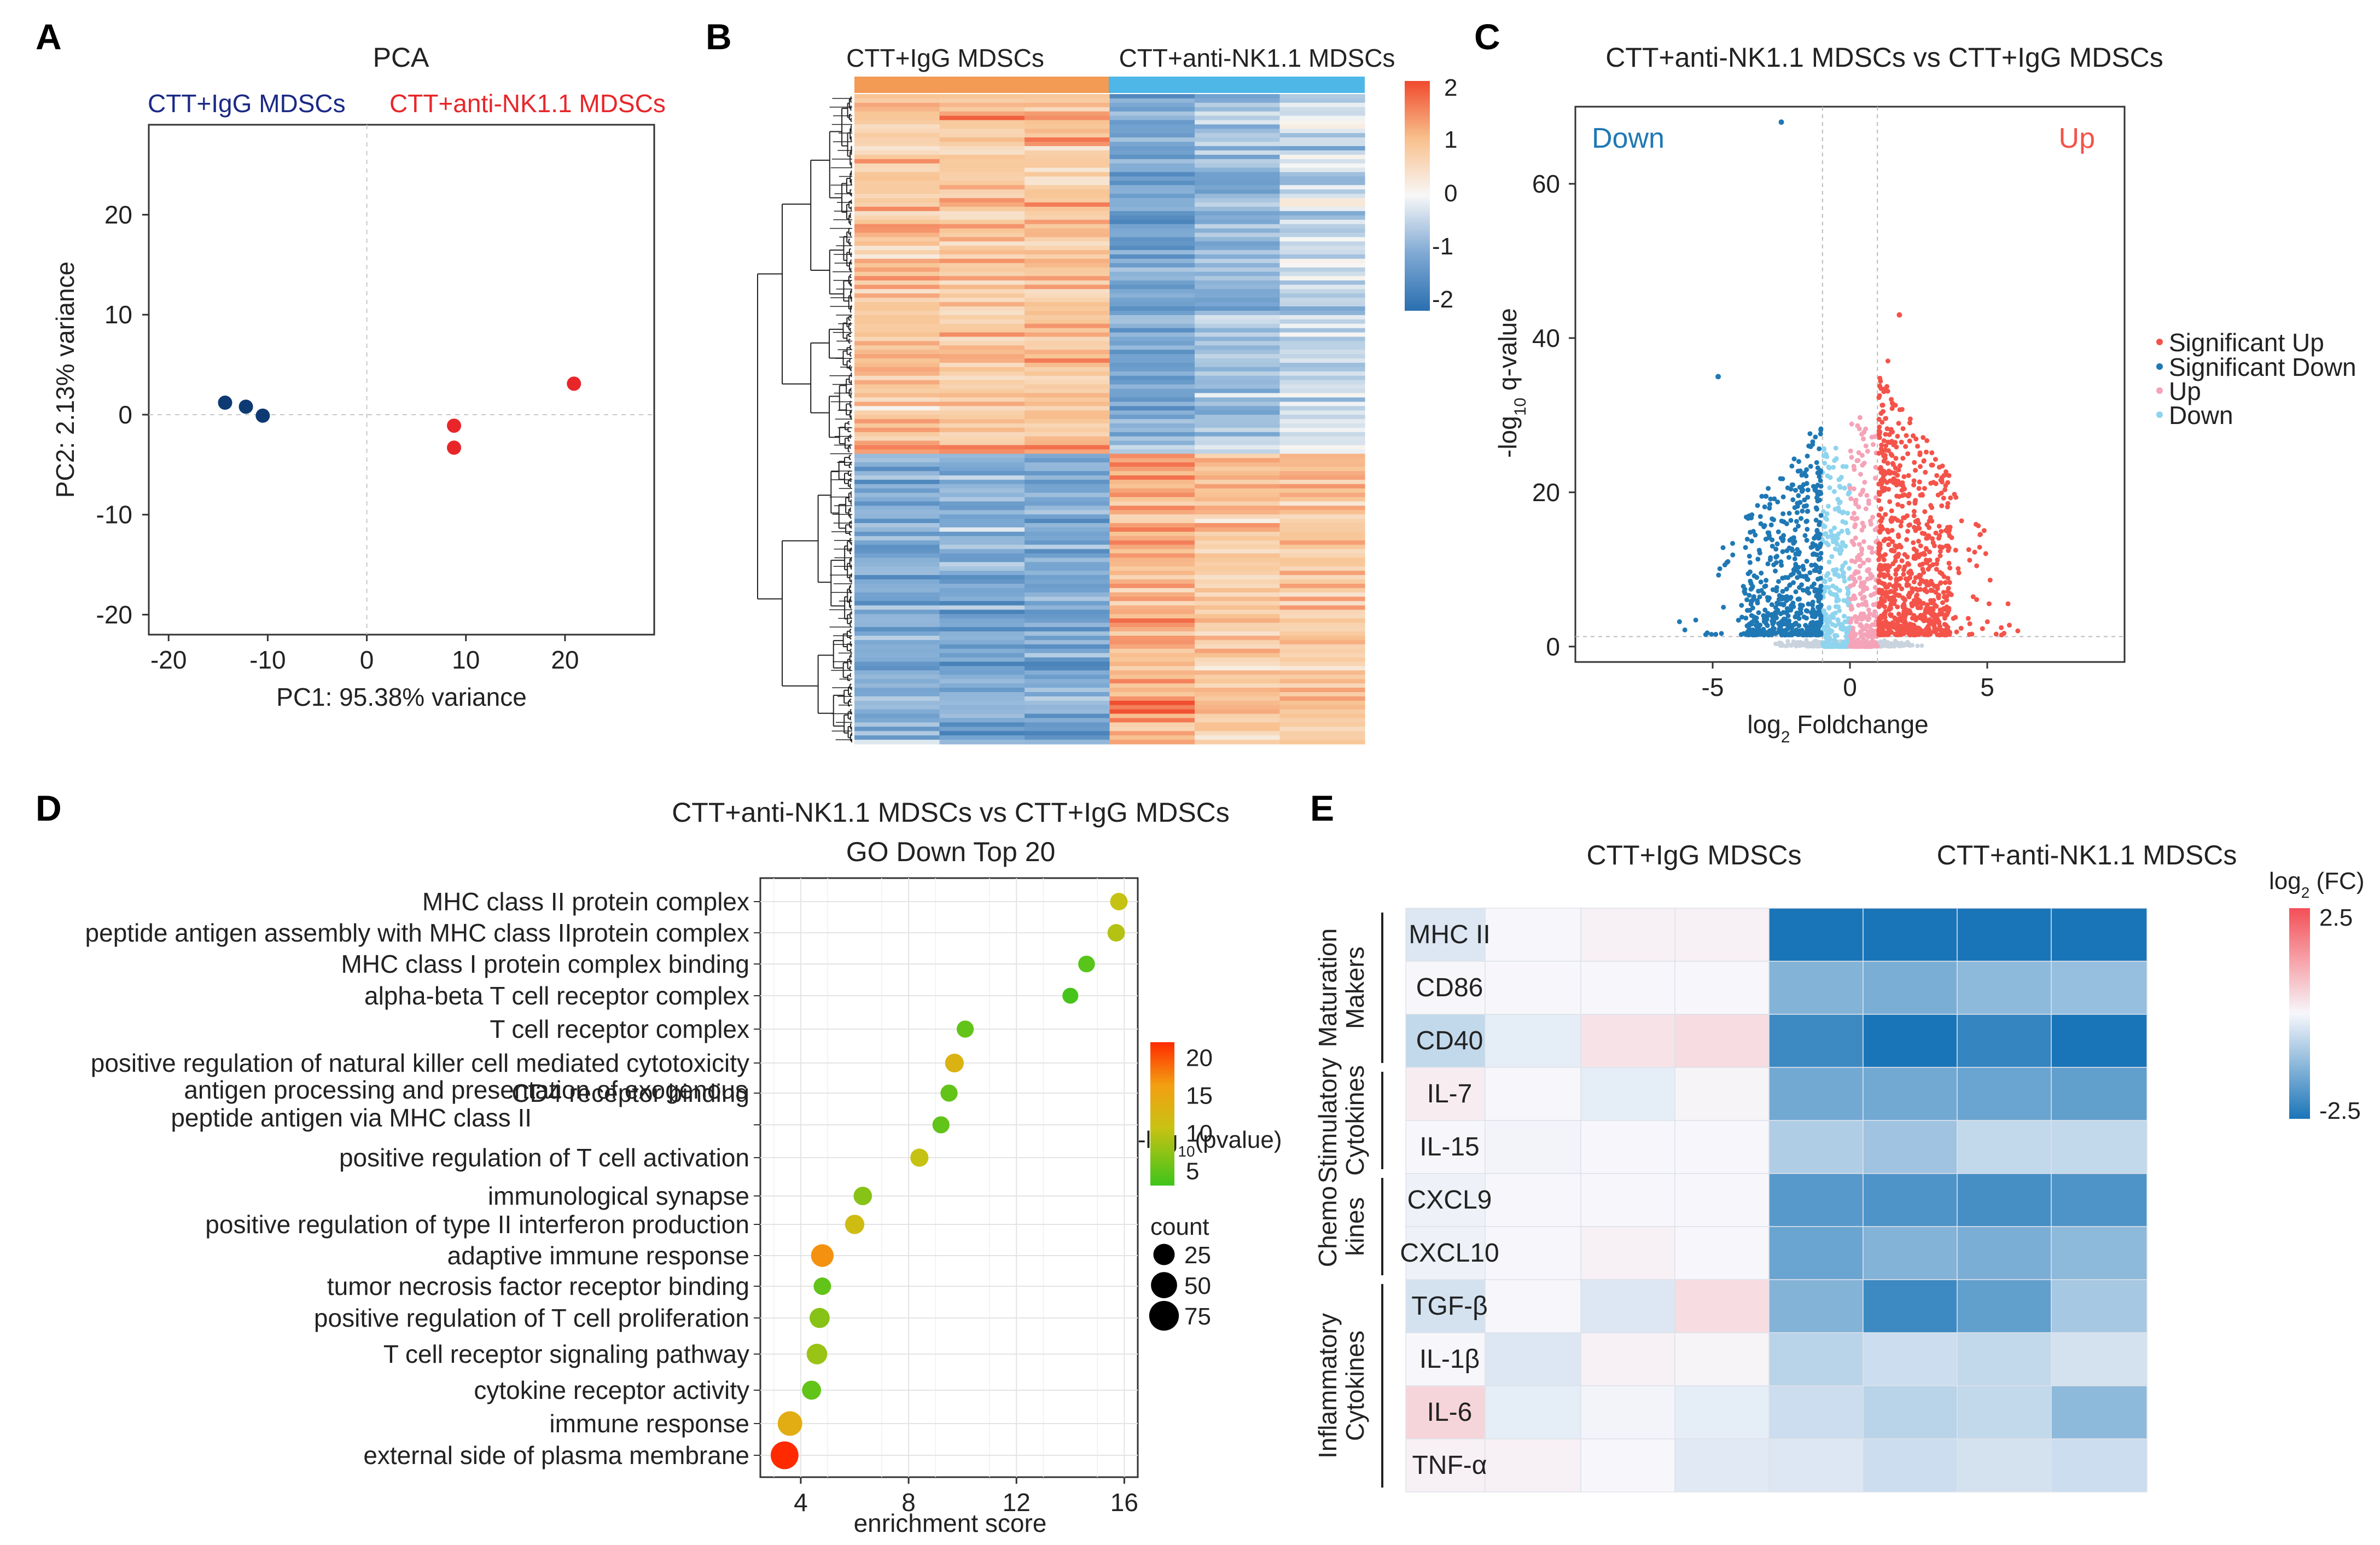 This screenshot has height=1545, width=2380. What do you see at coordinates (65, 380) in the screenshot?
I see `pca-y-label: PC2: 2.13% variance` at bounding box center [65, 380].